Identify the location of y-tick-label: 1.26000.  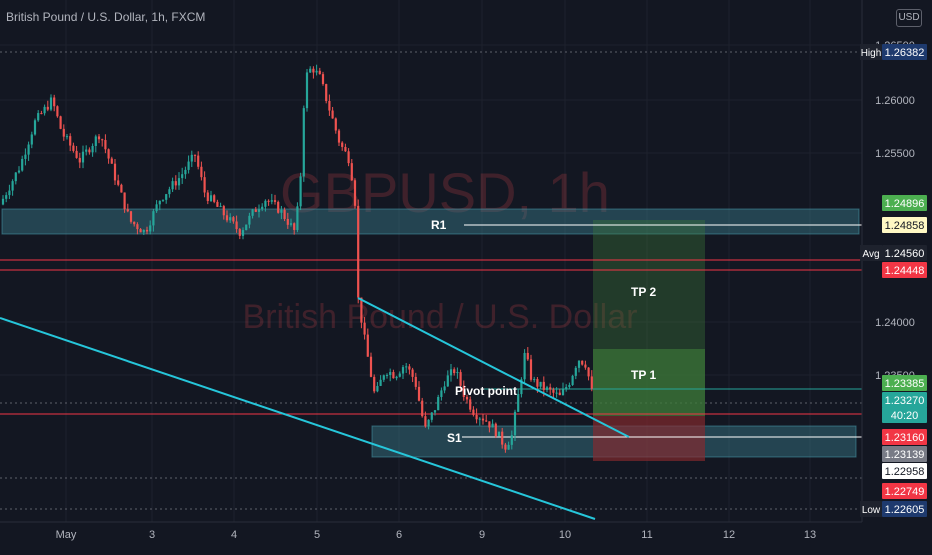
(895, 101).